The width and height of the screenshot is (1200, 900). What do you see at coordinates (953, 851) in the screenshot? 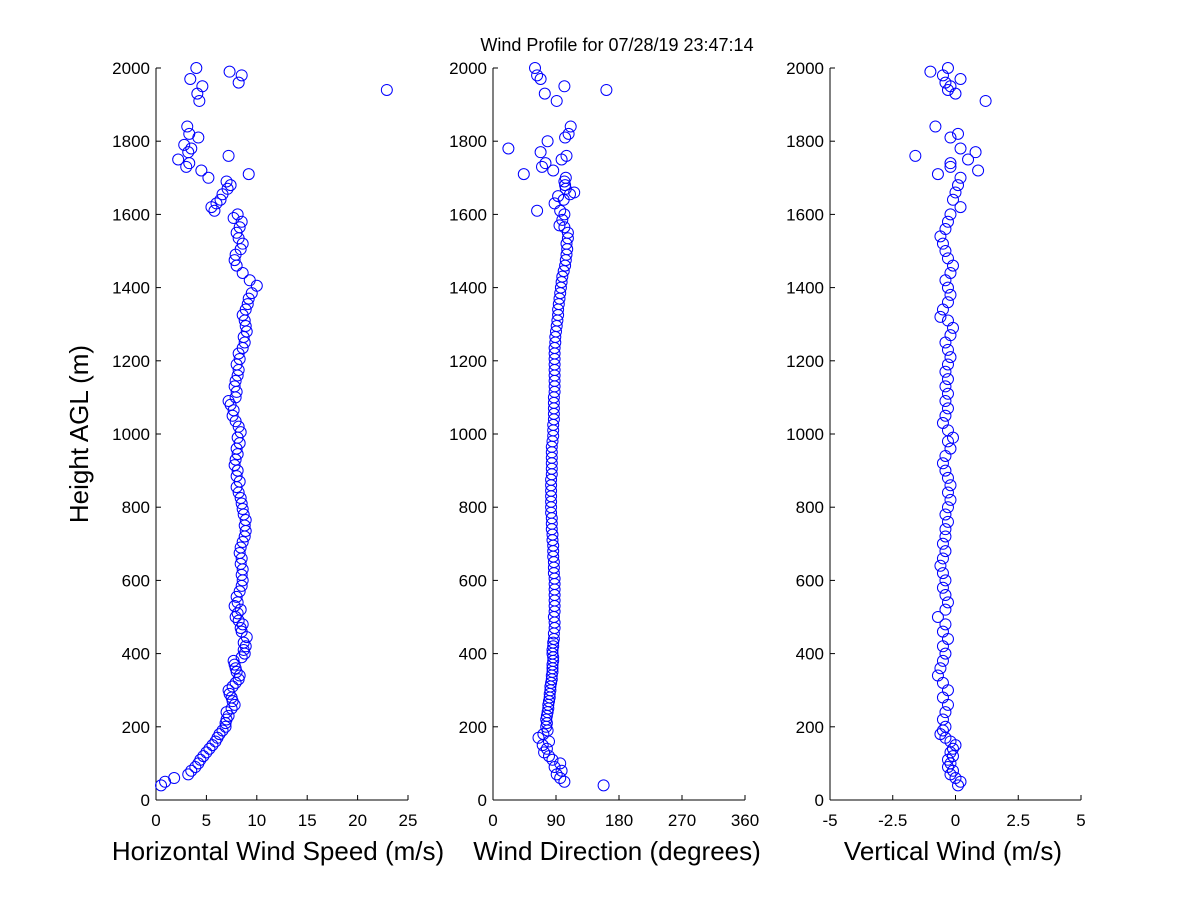
I see `x-axis-label: Vertical Wind (m/s)` at bounding box center [953, 851].